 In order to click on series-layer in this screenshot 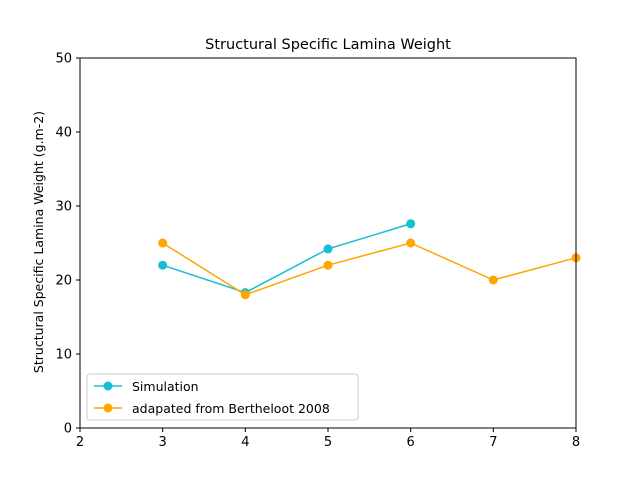, I will do `click(369, 259)`.